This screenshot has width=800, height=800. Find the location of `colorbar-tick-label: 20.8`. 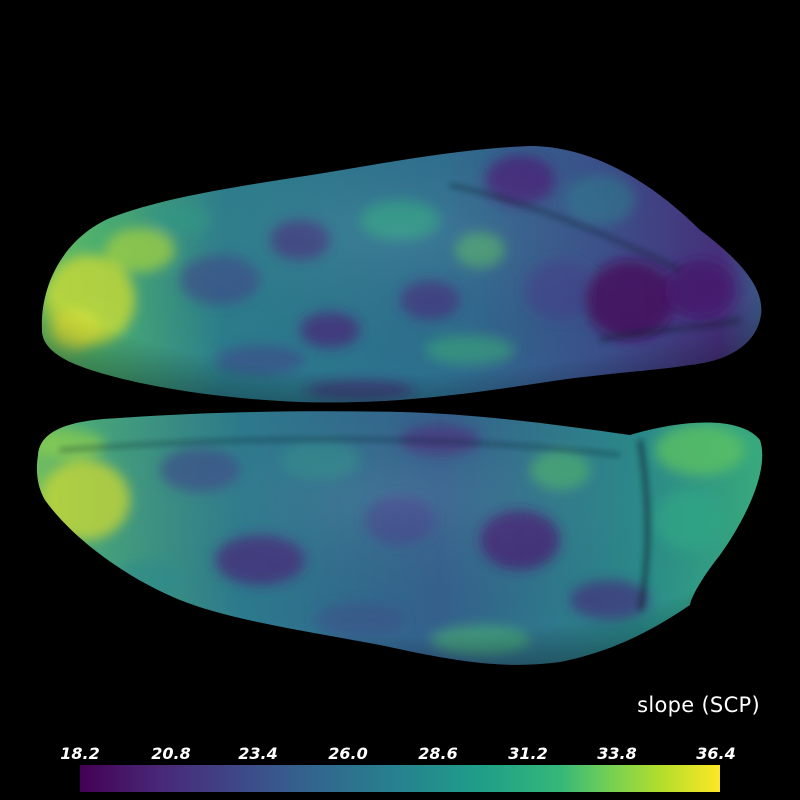

colorbar-tick-label: 20.8 is located at coordinates (171, 753).